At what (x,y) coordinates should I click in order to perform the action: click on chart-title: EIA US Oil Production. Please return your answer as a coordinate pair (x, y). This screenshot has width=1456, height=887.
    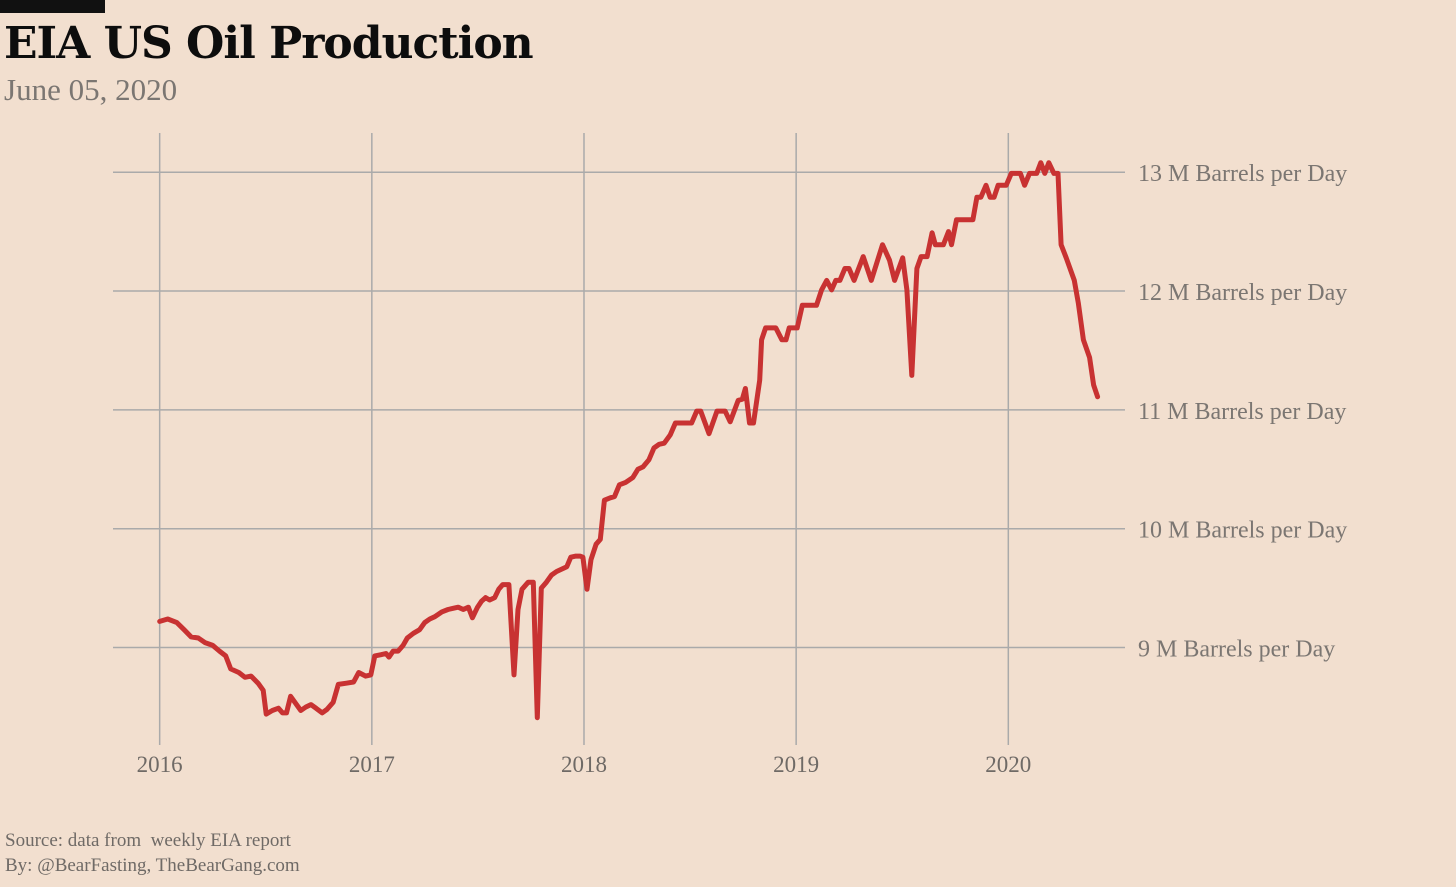
    Looking at the image, I should click on (269, 43).